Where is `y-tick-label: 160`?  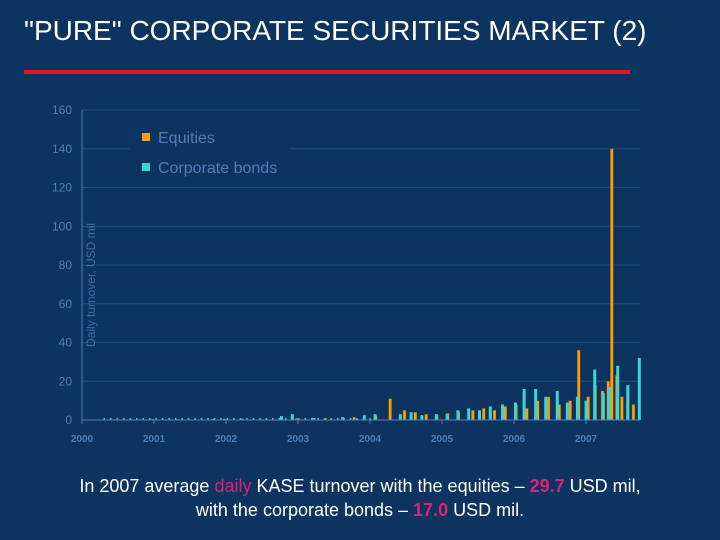 y-tick-label: 160 is located at coordinates (62, 110).